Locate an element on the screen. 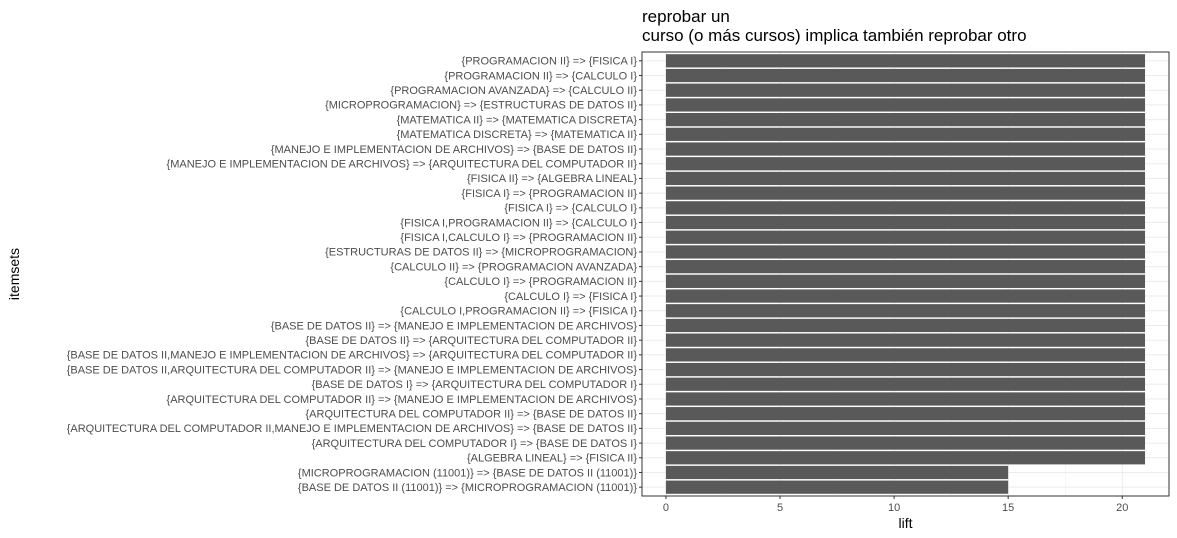  x-tick-label: 15 is located at coordinates (1008, 508).